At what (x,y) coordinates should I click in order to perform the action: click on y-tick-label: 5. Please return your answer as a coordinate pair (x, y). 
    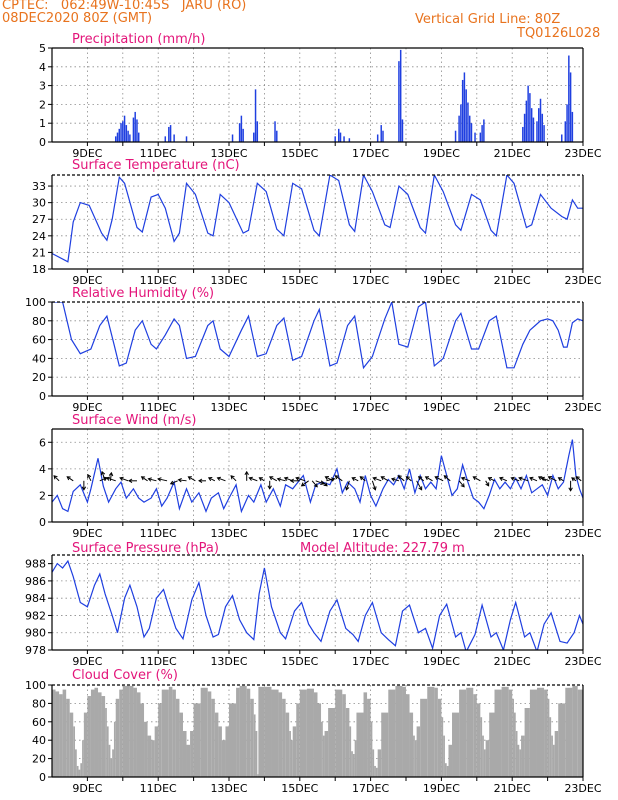
    Looking at the image, I should click on (42, 48).